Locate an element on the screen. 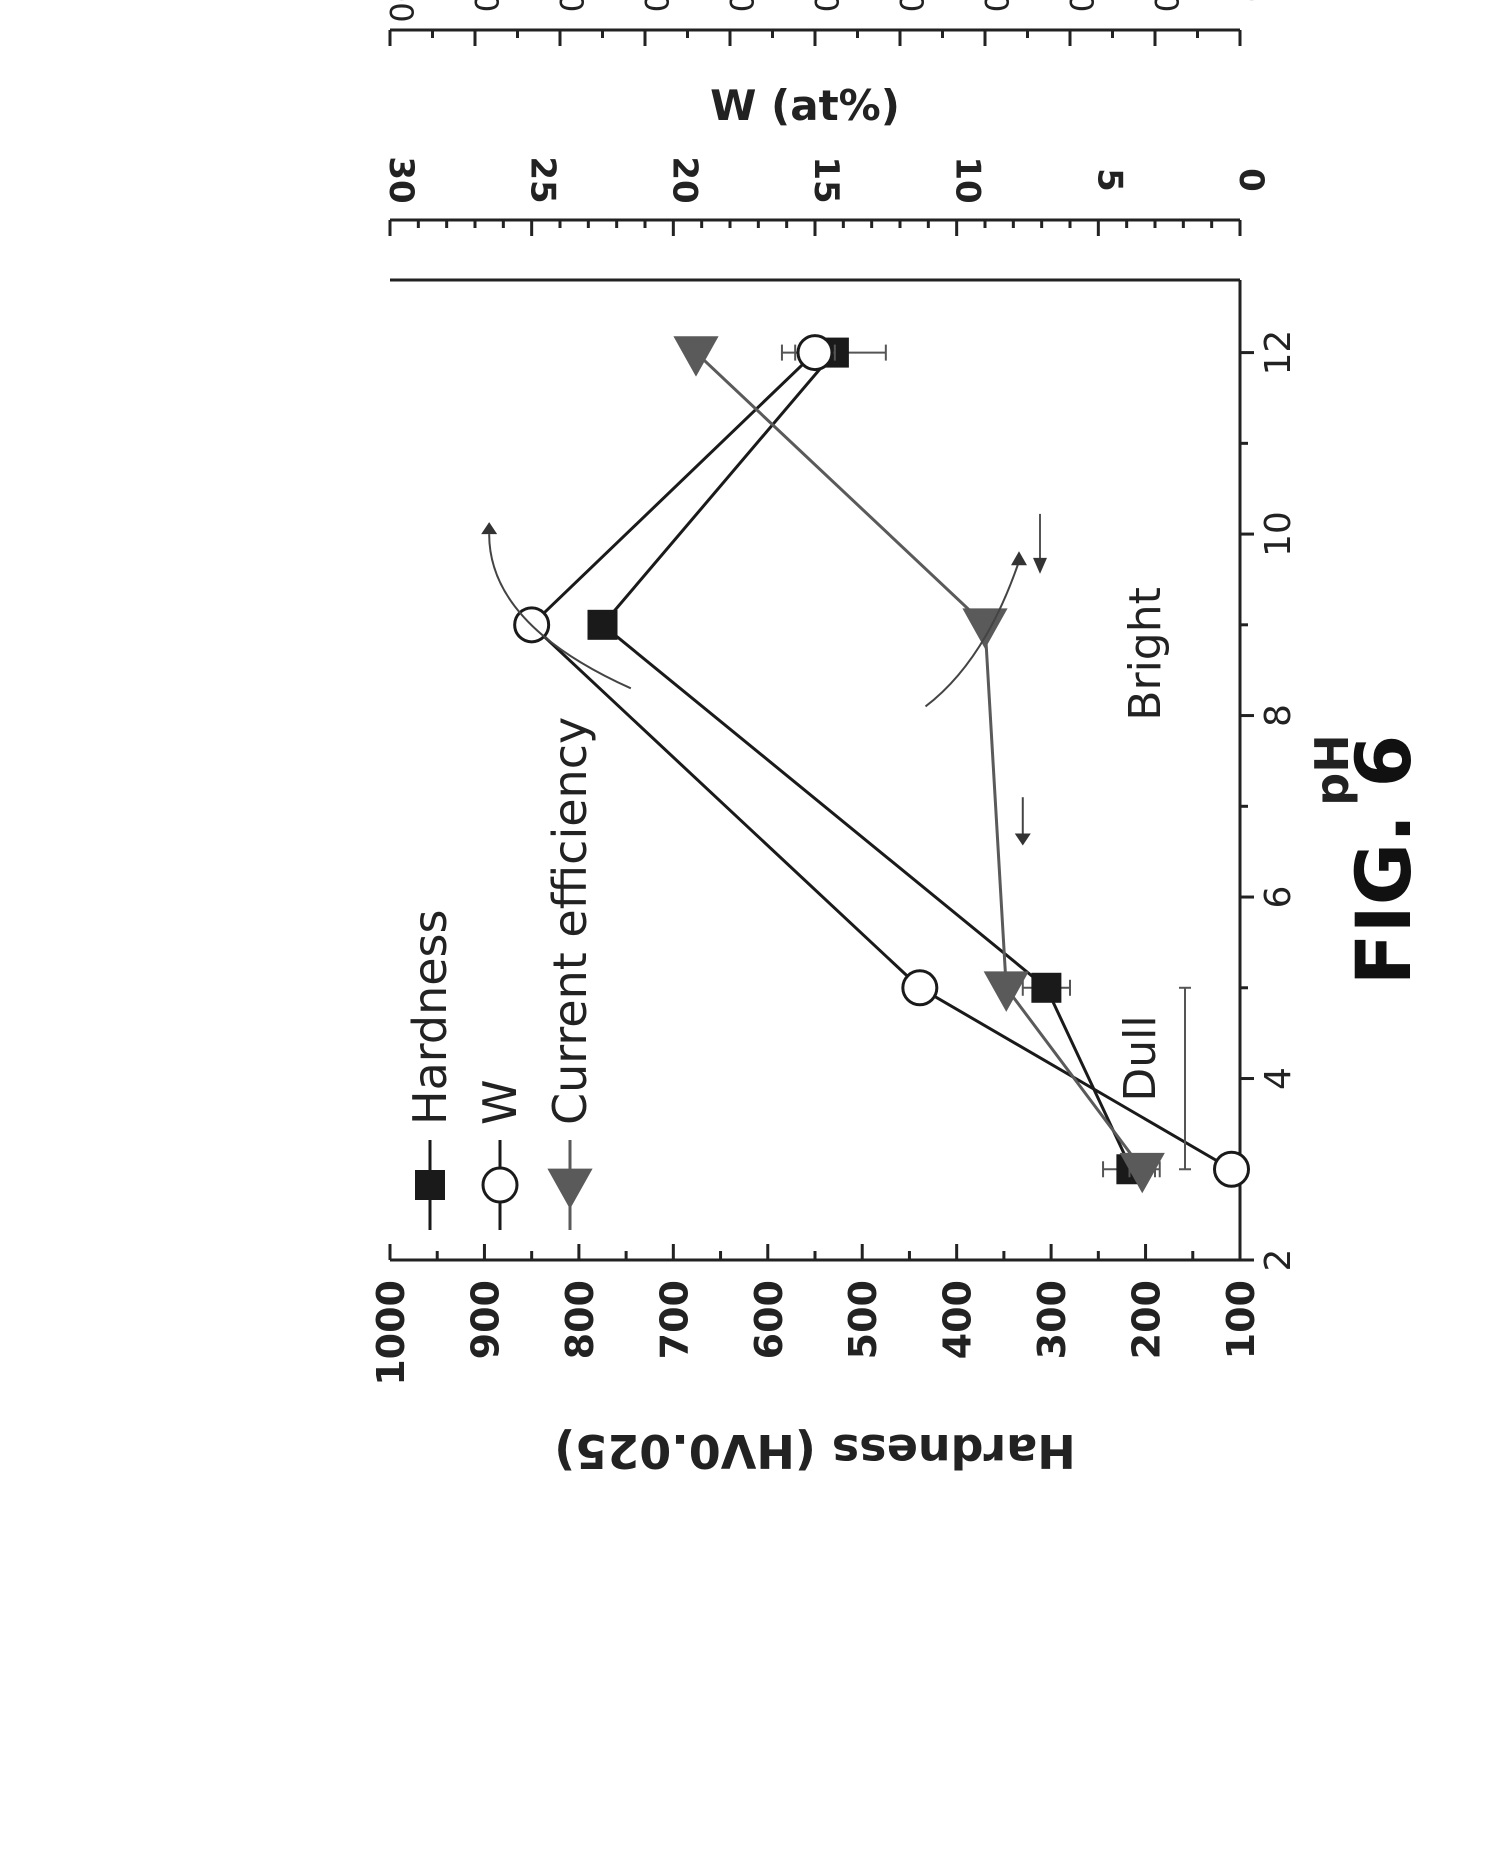 This screenshot has height=1861, width=1497. figure-label: FIG. 6 is located at coordinates (1383, 860).